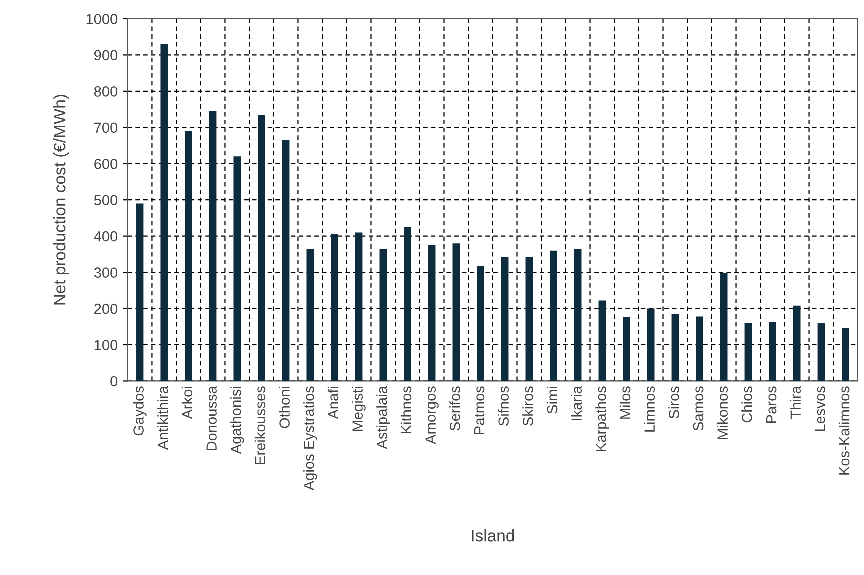 The height and width of the screenshot is (575, 864). What do you see at coordinates (796, 402) in the screenshot?
I see `x-tick-label: Thira` at bounding box center [796, 402].